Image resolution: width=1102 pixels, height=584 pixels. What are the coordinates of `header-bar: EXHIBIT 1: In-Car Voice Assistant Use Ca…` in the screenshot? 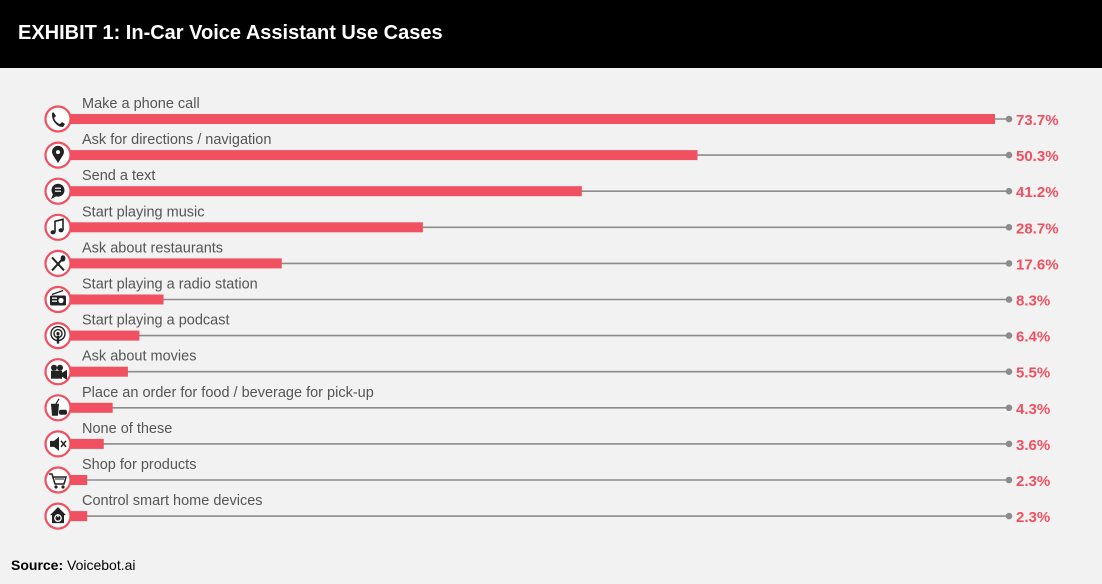 It's located at (551, 34).